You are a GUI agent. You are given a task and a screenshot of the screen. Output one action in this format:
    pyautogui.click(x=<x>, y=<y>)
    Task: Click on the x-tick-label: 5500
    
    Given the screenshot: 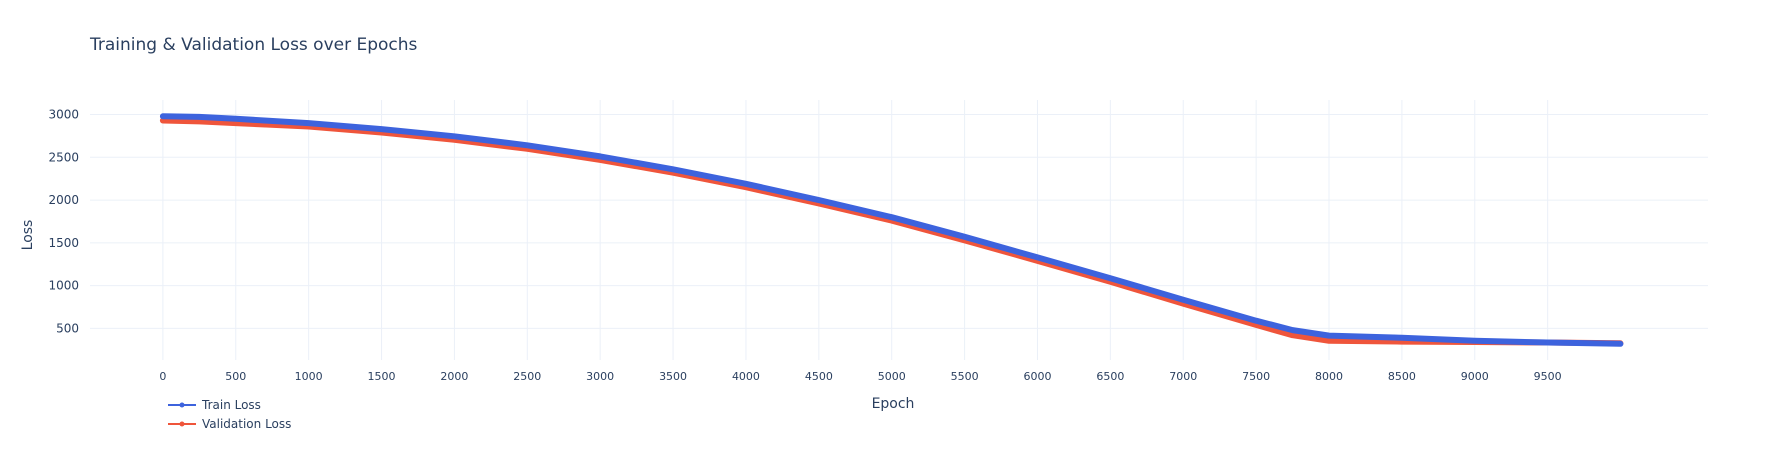 What is the action you would take?
    pyautogui.click(x=965, y=376)
    